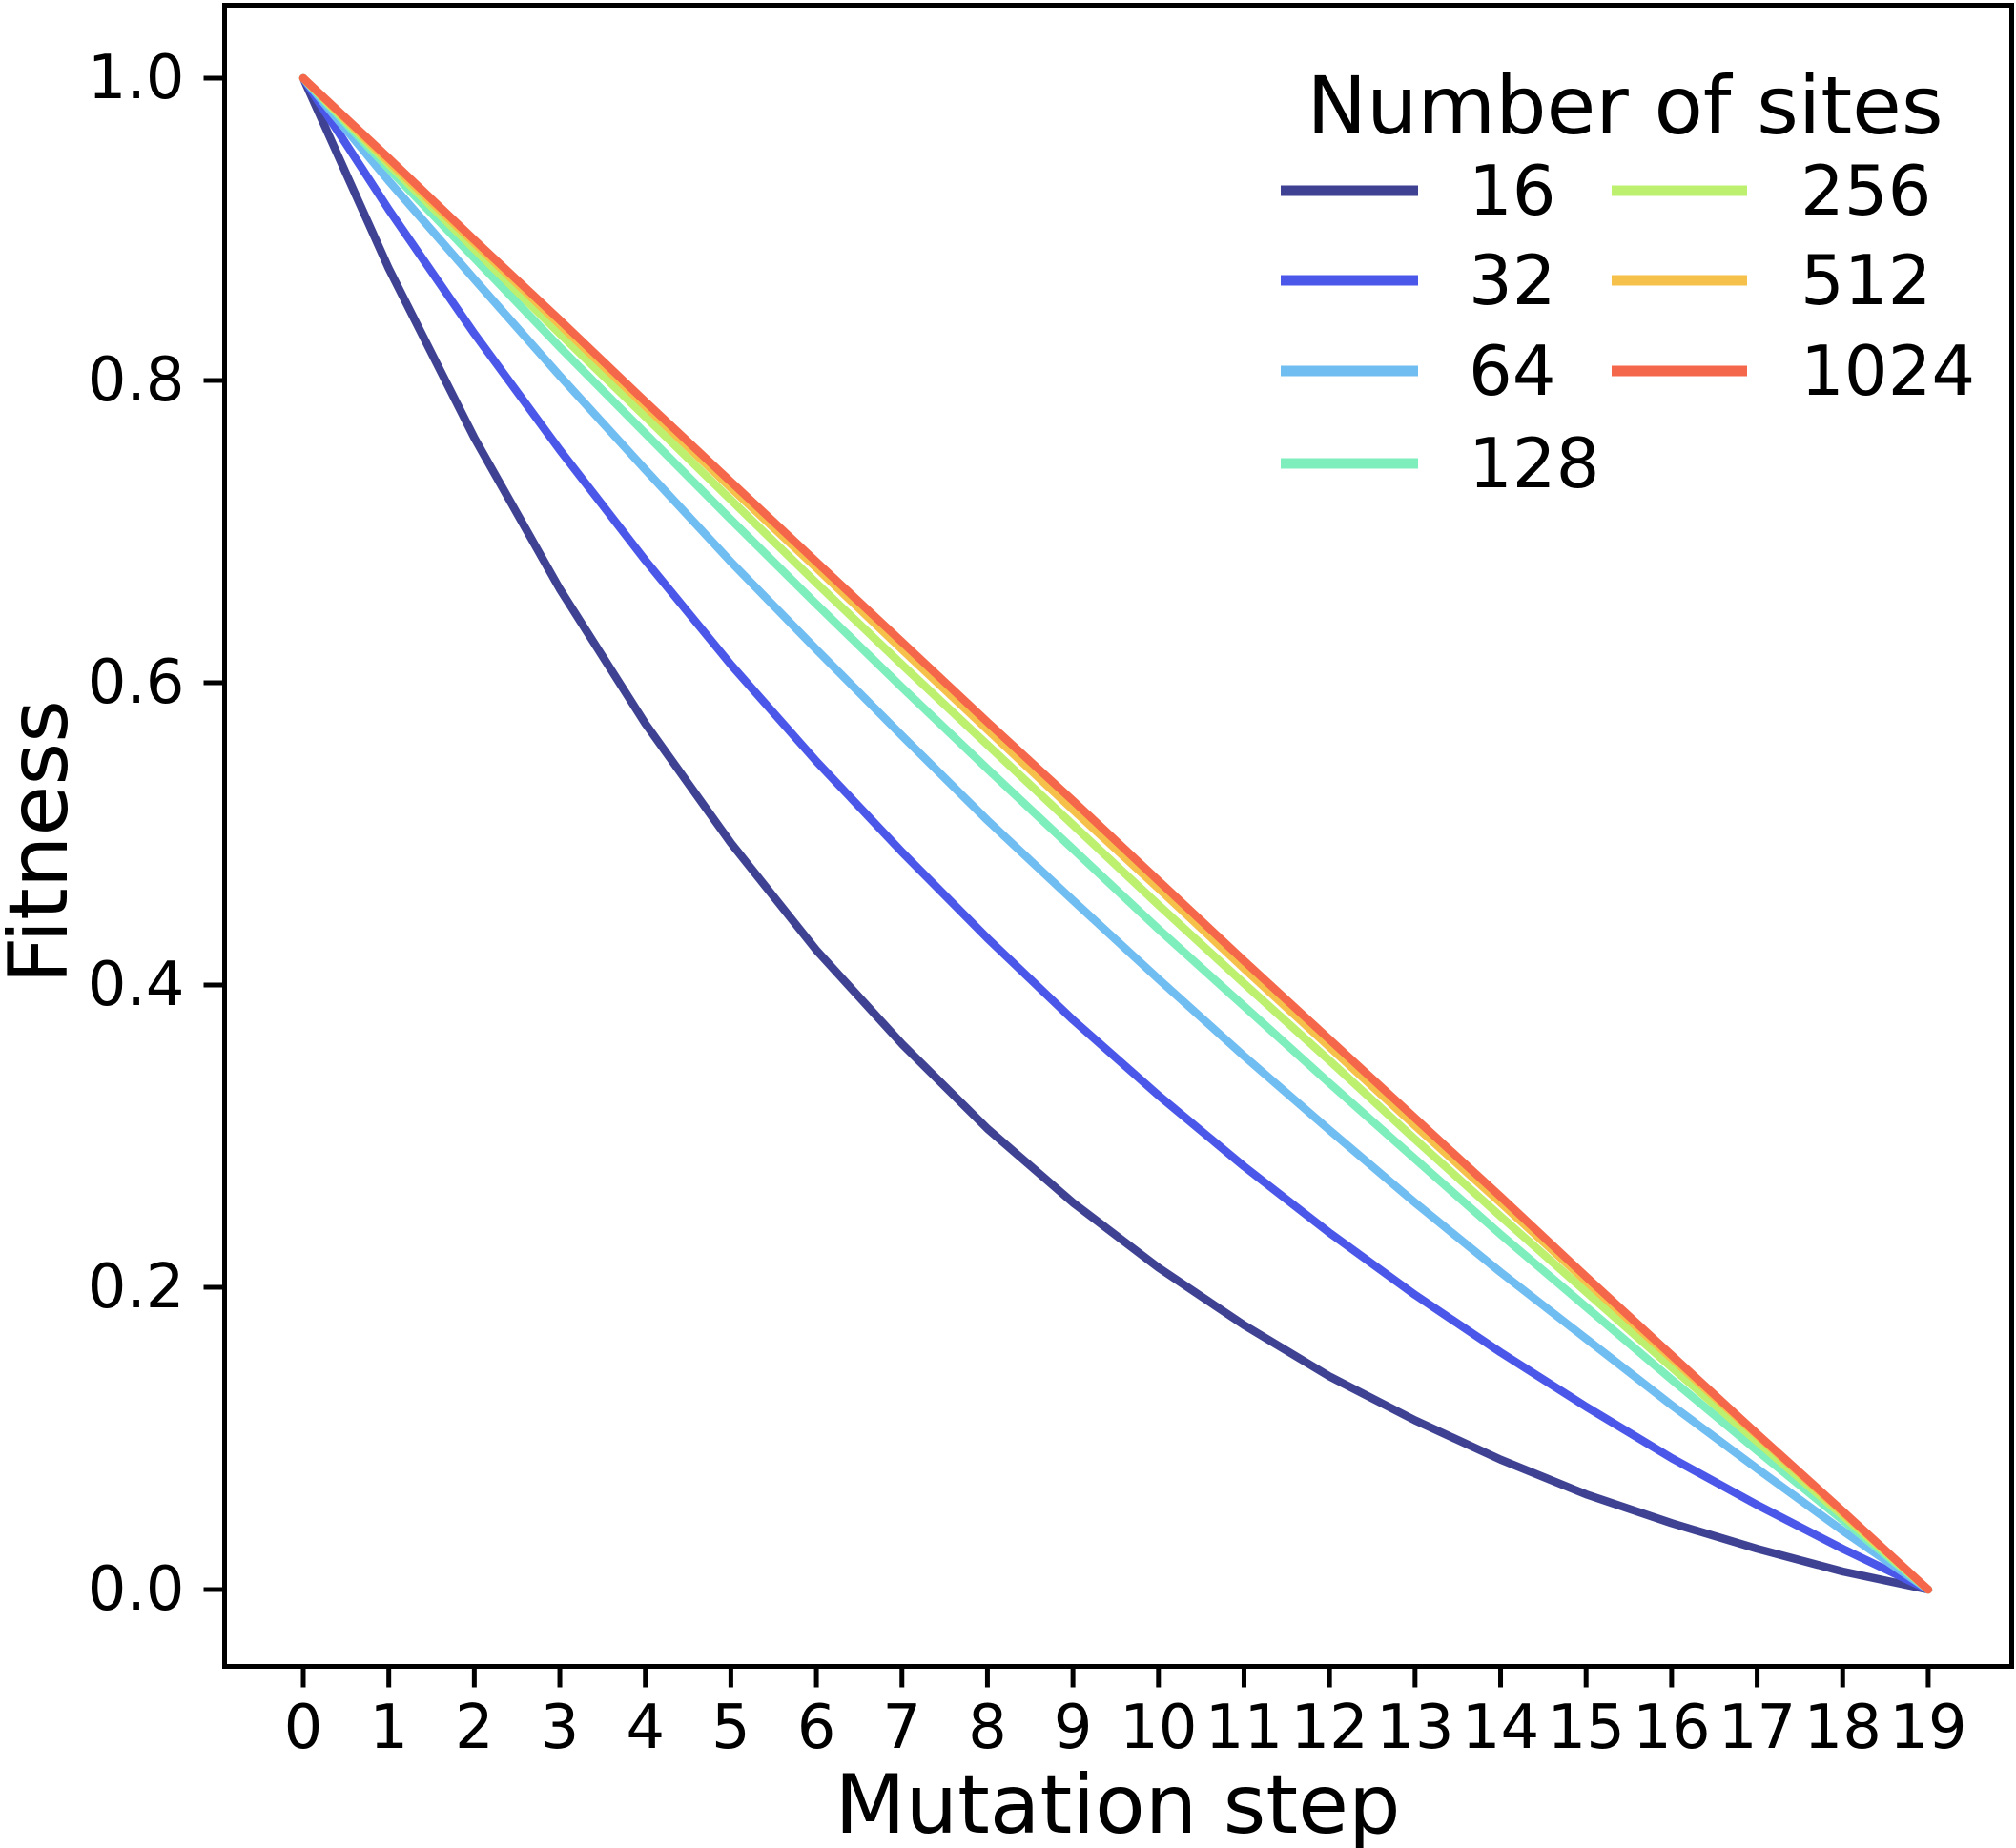 Image resolution: width=2016 pixels, height=1848 pixels. What do you see at coordinates (137, 78) in the screenshot?
I see `y-tick-label-1.0: 1.0` at bounding box center [137, 78].